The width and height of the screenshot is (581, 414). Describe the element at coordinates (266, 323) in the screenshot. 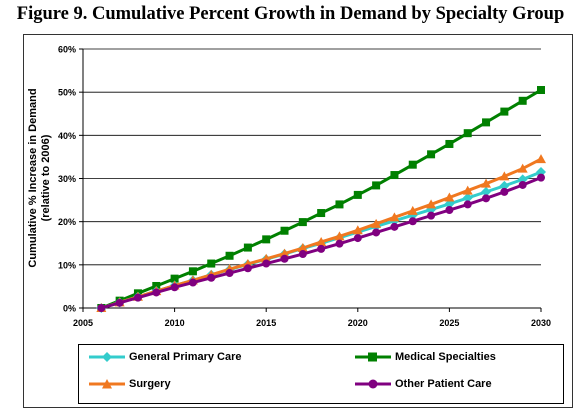

I see `x-tick-label: 2015` at that location.